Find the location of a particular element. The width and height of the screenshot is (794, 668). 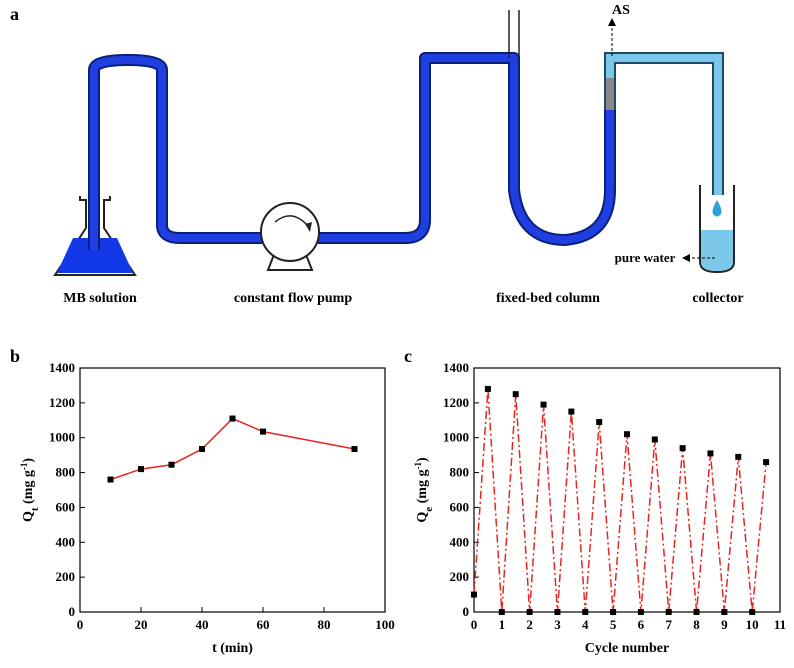

x-axis-label: t (min) is located at coordinates (232, 648).